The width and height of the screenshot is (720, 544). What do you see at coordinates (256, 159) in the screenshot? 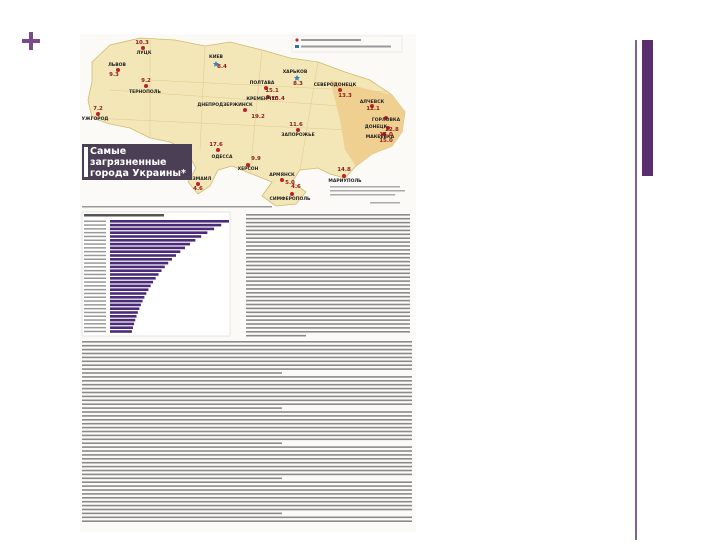
I see `city-value: 9.9` at bounding box center [256, 159].